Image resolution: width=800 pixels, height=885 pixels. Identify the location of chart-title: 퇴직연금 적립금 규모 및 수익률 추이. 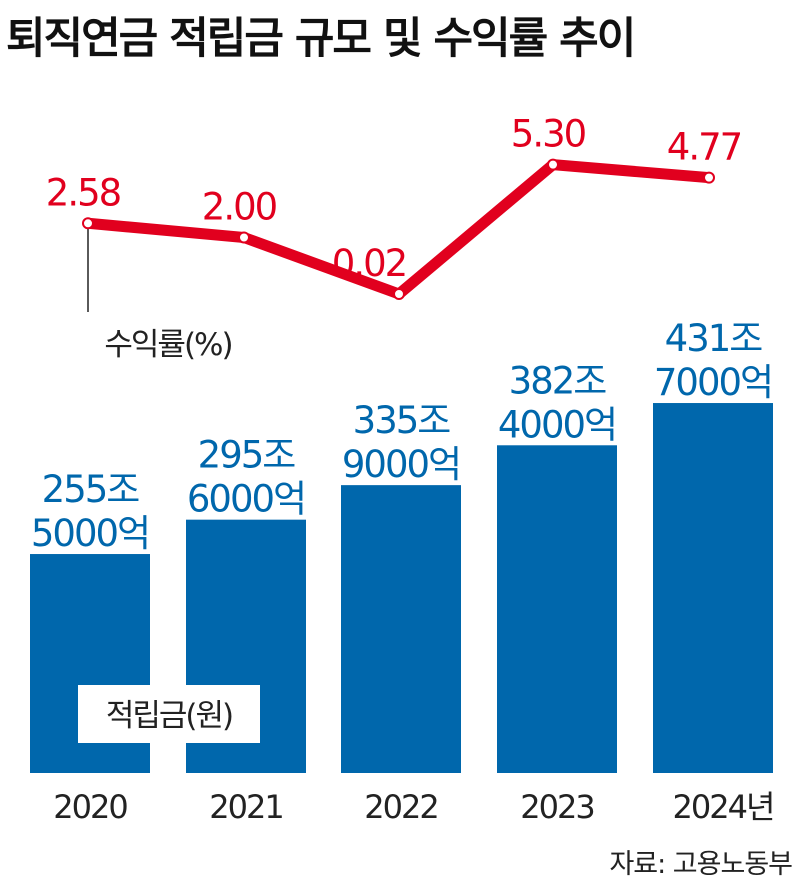
(321, 39).